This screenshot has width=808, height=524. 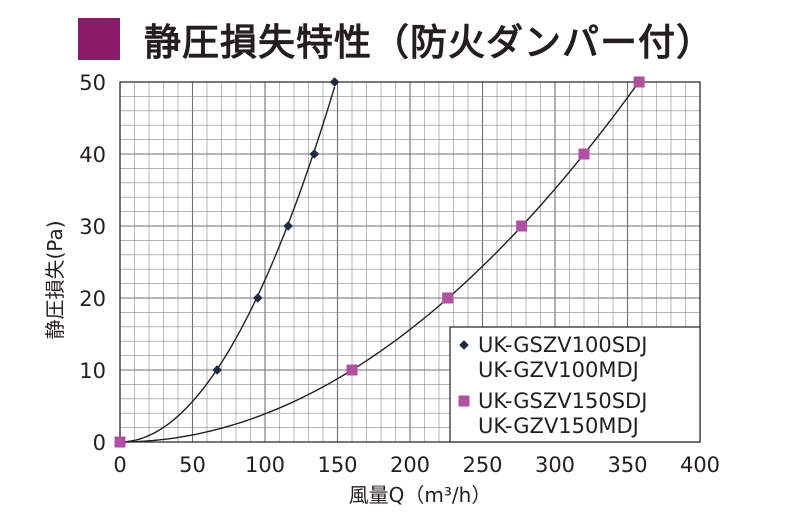 What do you see at coordinates (265, 465) in the screenshot?
I see `x-tick-label: 100` at bounding box center [265, 465].